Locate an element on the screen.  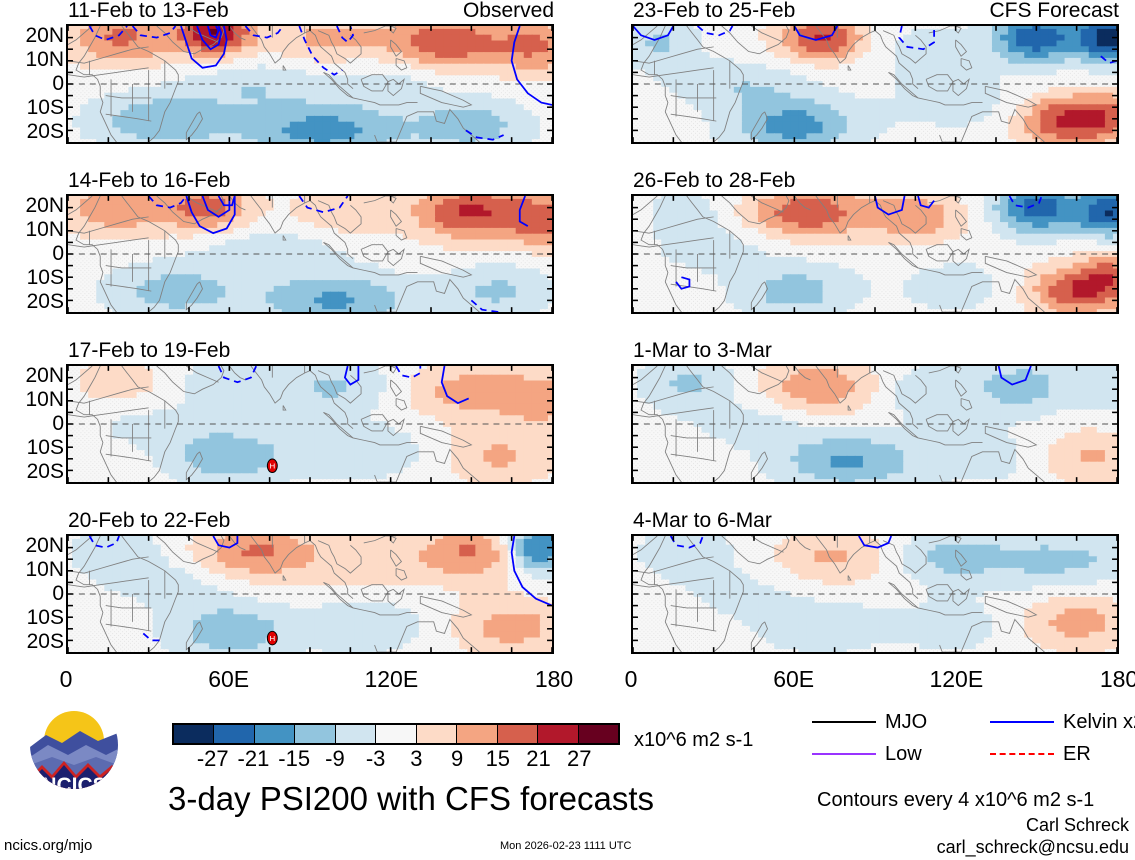
colorbar-tick-label: 3 is located at coordinates (416, 758).